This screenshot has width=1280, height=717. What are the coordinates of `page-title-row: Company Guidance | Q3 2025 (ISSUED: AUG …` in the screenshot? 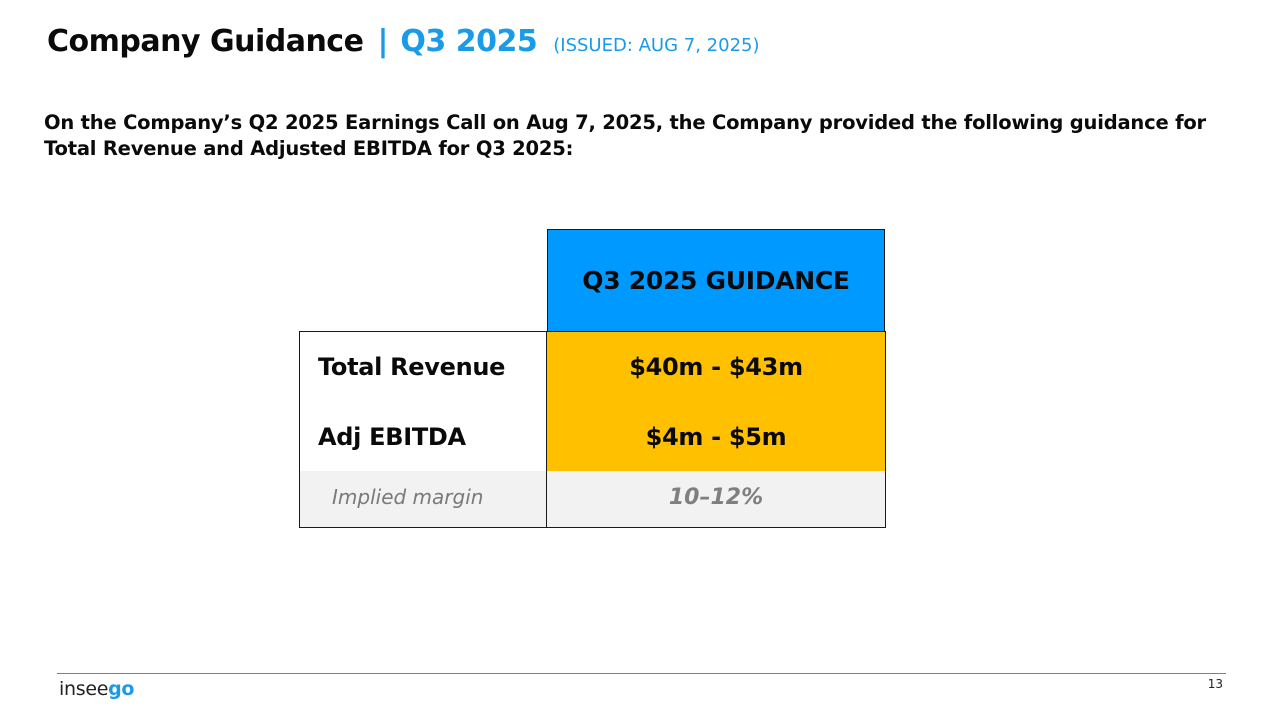 It's located at (403, 41).